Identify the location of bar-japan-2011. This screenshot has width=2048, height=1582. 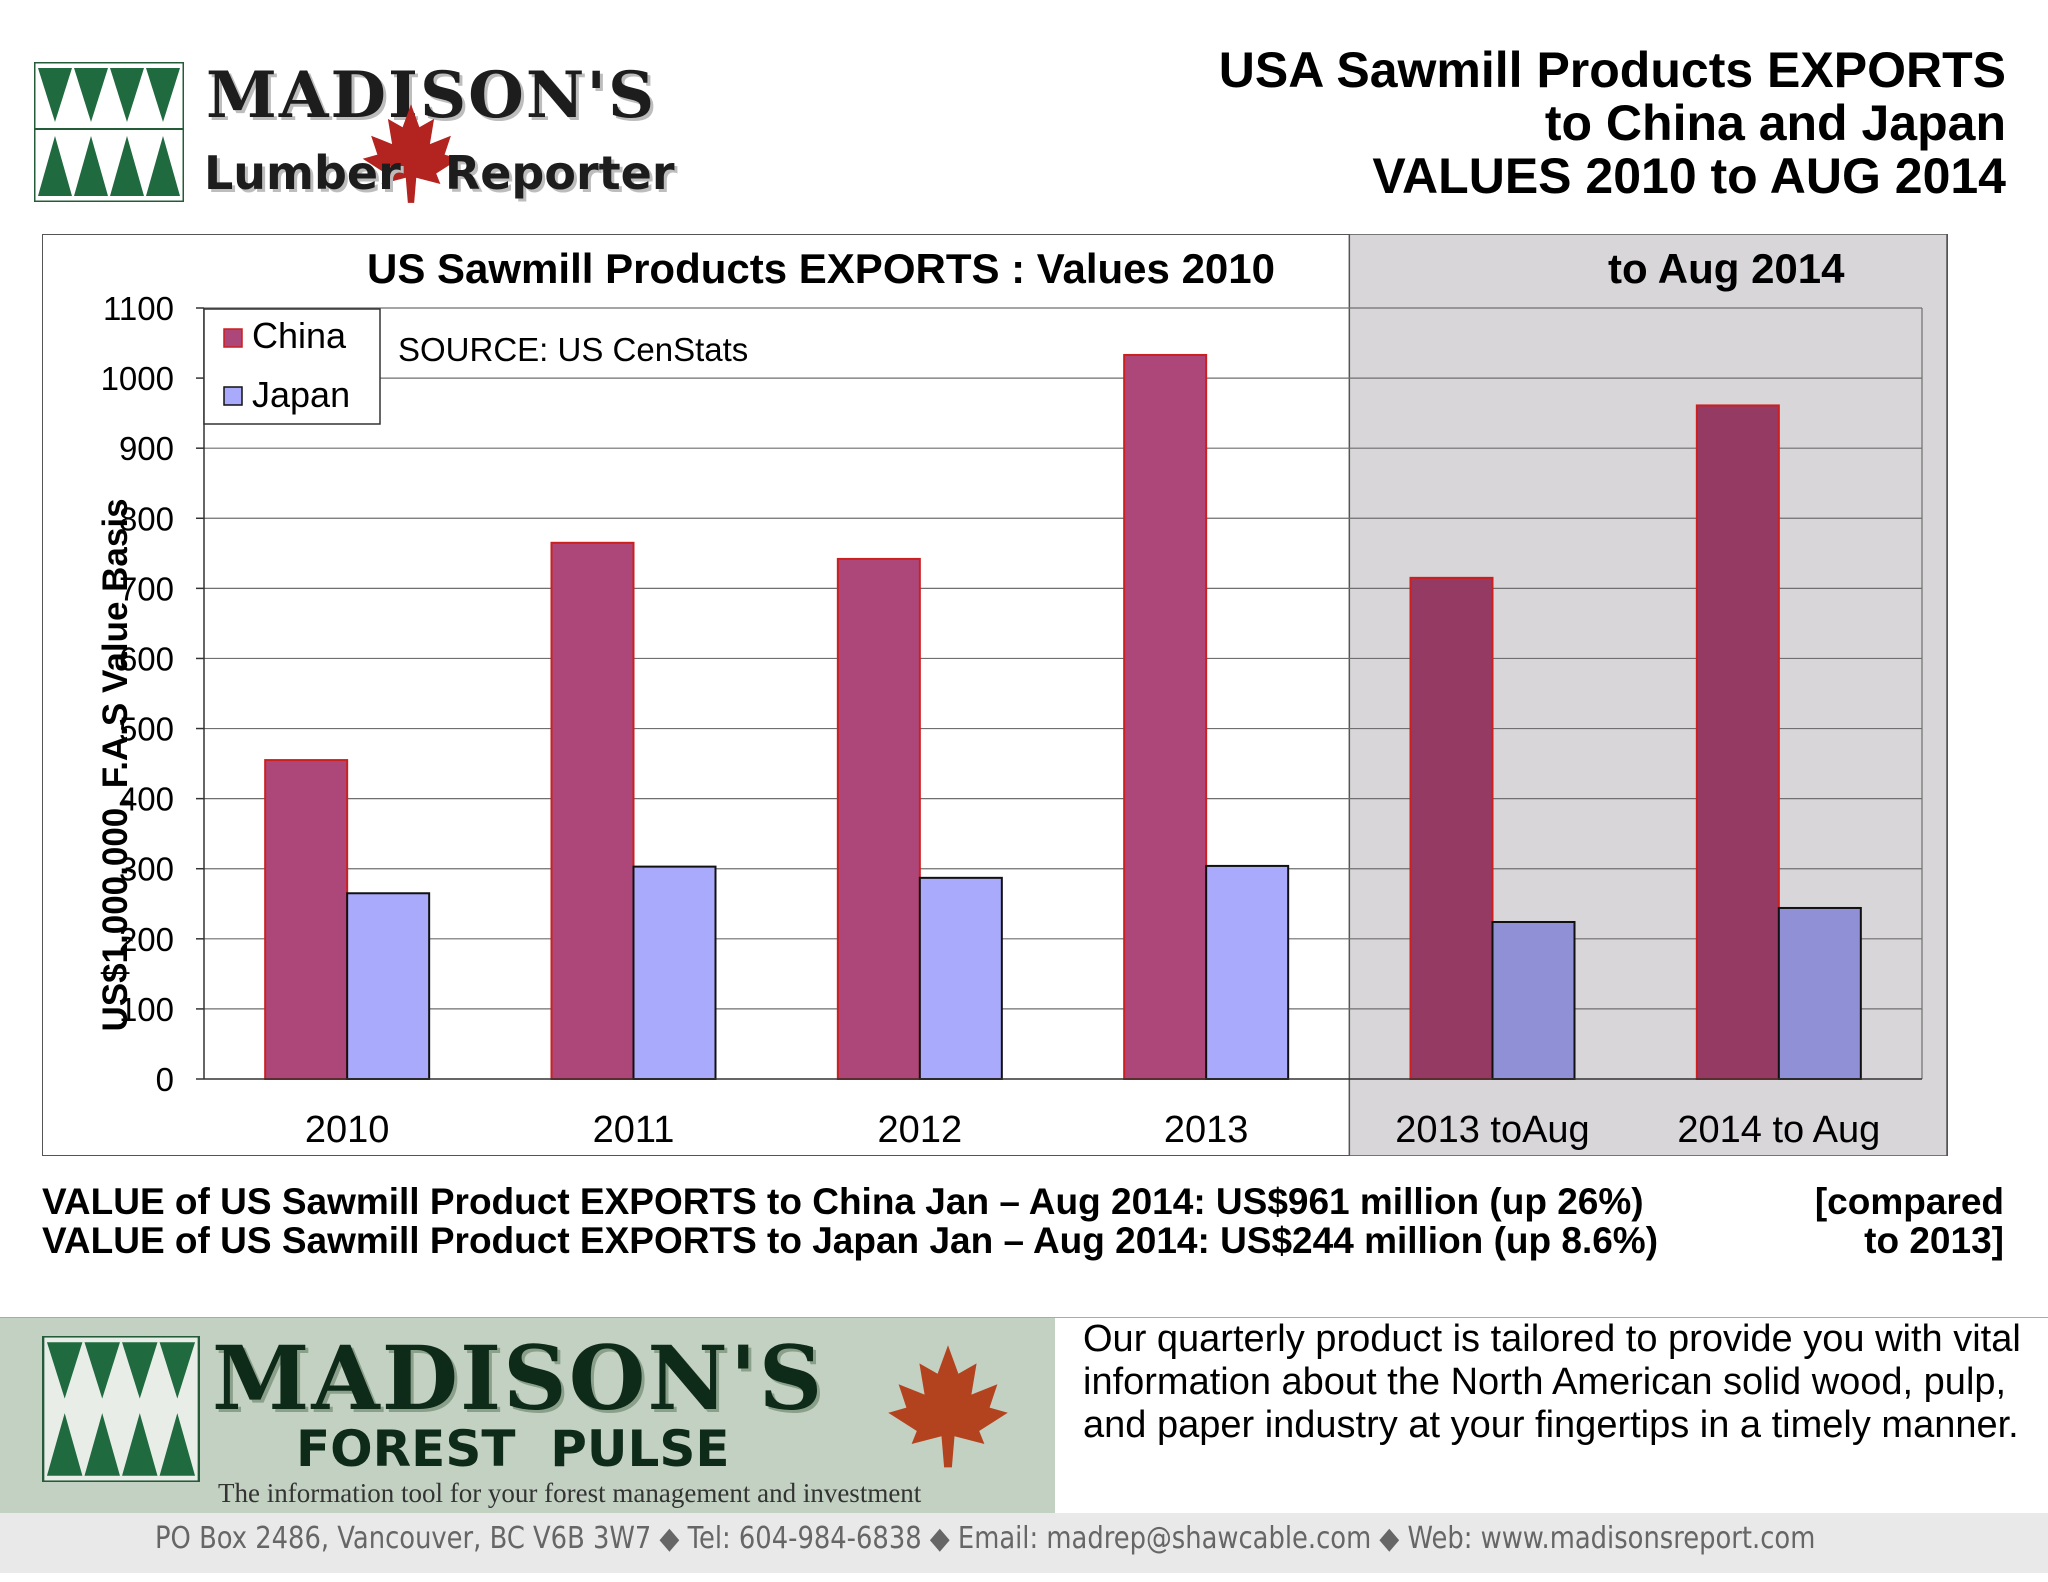
(674, 973).